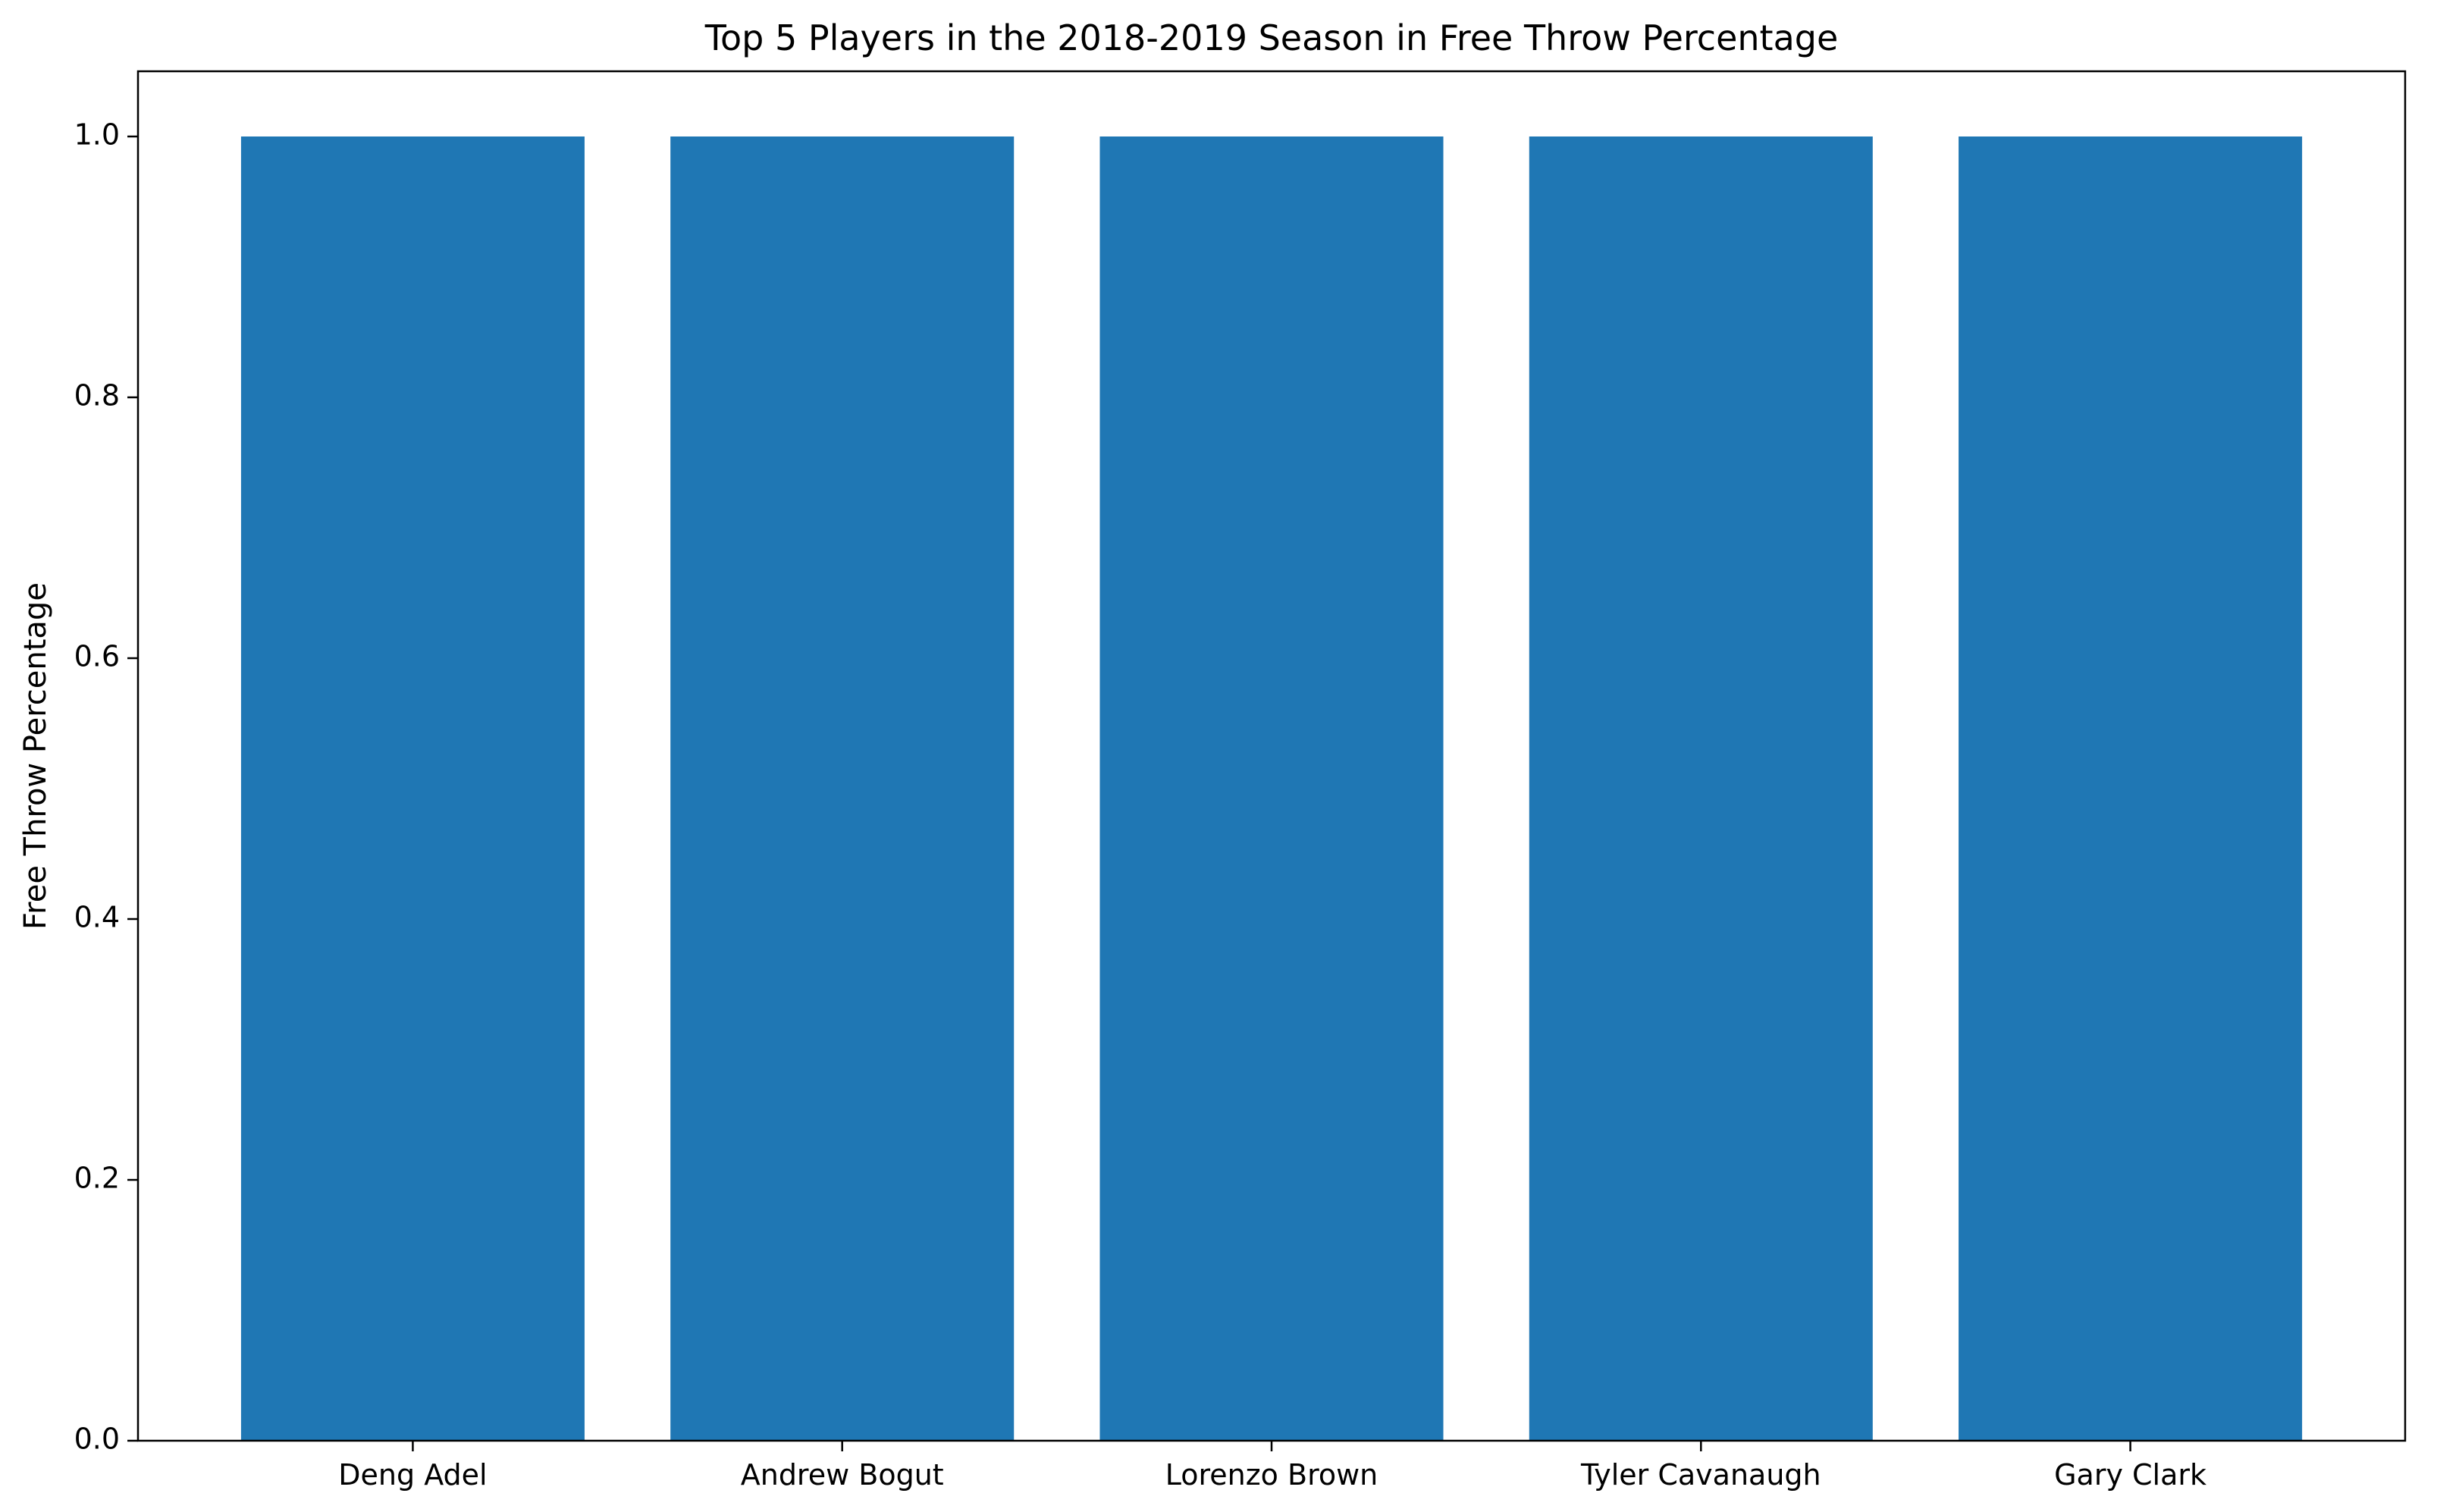 The image size is (2437, 1512). What do you see at coordinates (2131, 788) in the screenshot?
I see `bar-gary-clark` at bounding box center [2131, 788].